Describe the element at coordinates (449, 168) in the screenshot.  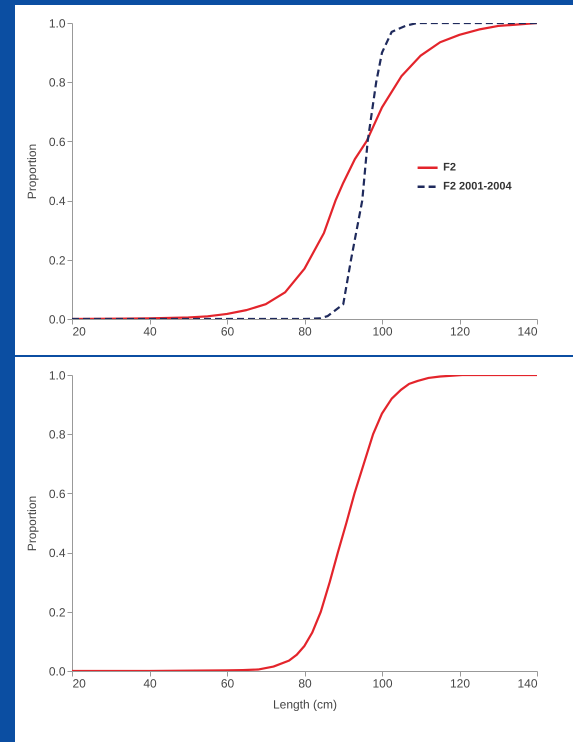
I see `legend-label: F2` at that location.